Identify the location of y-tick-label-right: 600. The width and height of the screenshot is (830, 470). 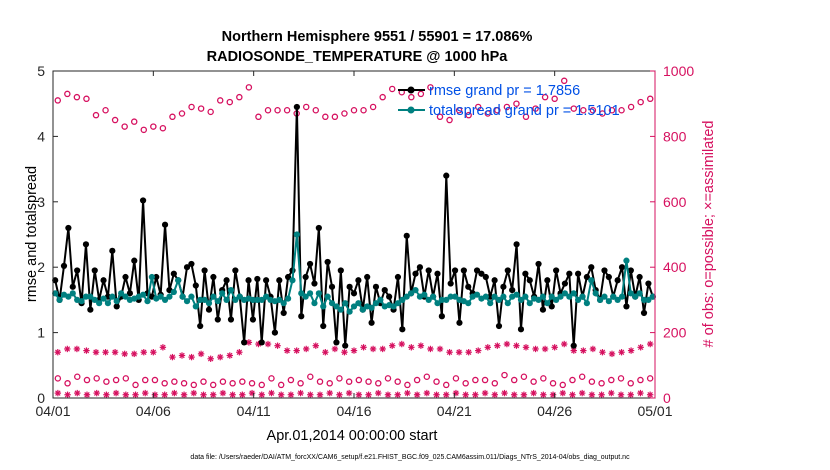
(675, 202).